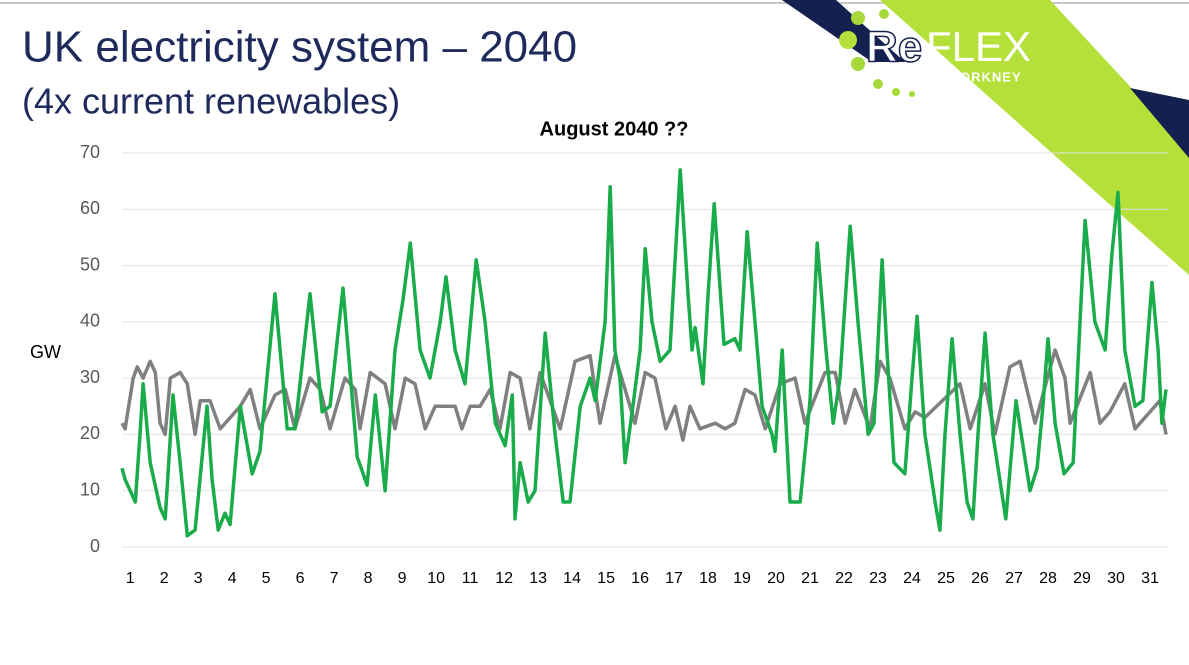  Describe the element at coordinates (614, 129) in the screenshot. I see `chart-title: August 2040 ??` at that location.